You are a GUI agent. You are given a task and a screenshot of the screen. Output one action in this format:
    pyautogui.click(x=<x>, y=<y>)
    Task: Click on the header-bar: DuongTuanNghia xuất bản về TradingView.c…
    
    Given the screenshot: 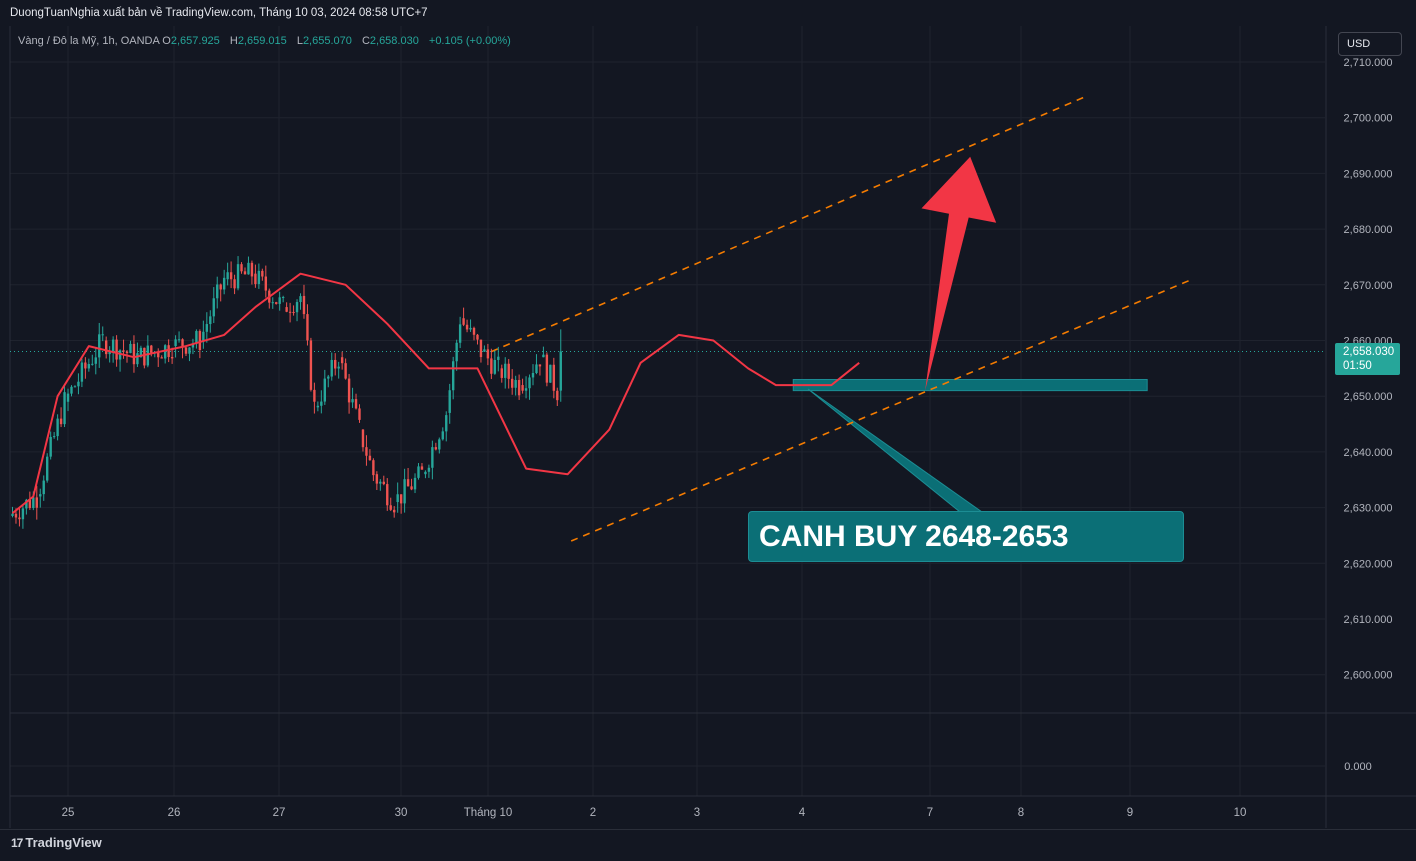 What is the action you would take?
    pyautogui.click(x=708, y=13)
    